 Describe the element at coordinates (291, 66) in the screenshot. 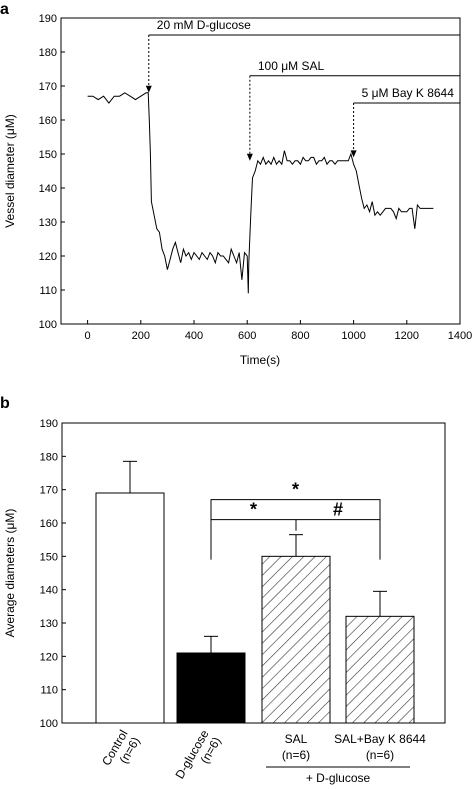

I see `annotation-label: 100 μM SAL` at that location.